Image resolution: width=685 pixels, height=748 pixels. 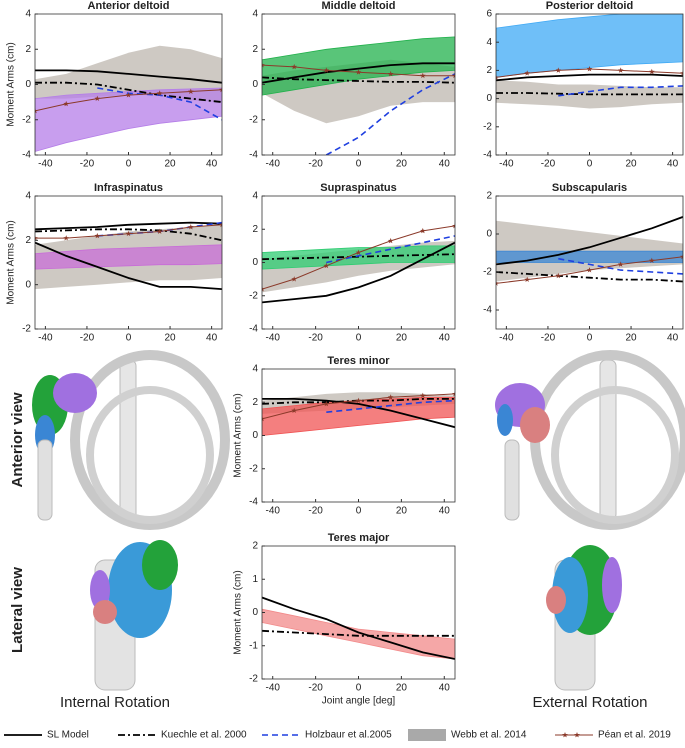 What do you see at coordinates (17, 610) in the screenshot?
I see `view-label: Lateral view` at bounding box center [17, 610].